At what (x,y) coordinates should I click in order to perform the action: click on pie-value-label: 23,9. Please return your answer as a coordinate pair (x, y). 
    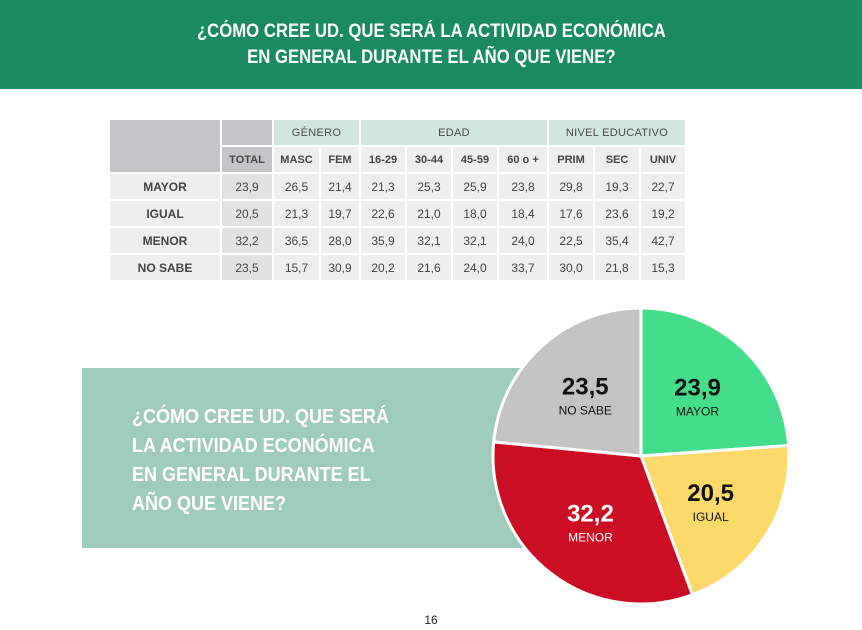
    Looking at the image, I should click on (697, 387).